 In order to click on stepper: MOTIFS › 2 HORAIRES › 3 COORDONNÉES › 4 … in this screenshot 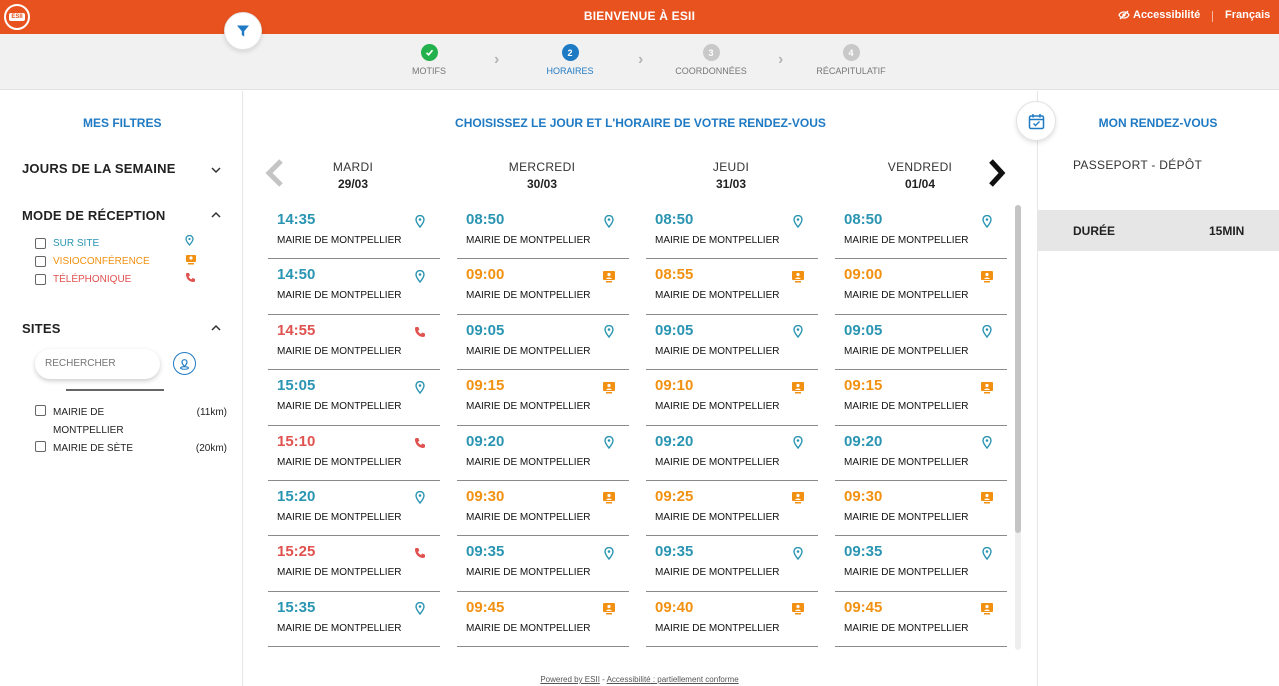, I will do `click(639, 62)`.